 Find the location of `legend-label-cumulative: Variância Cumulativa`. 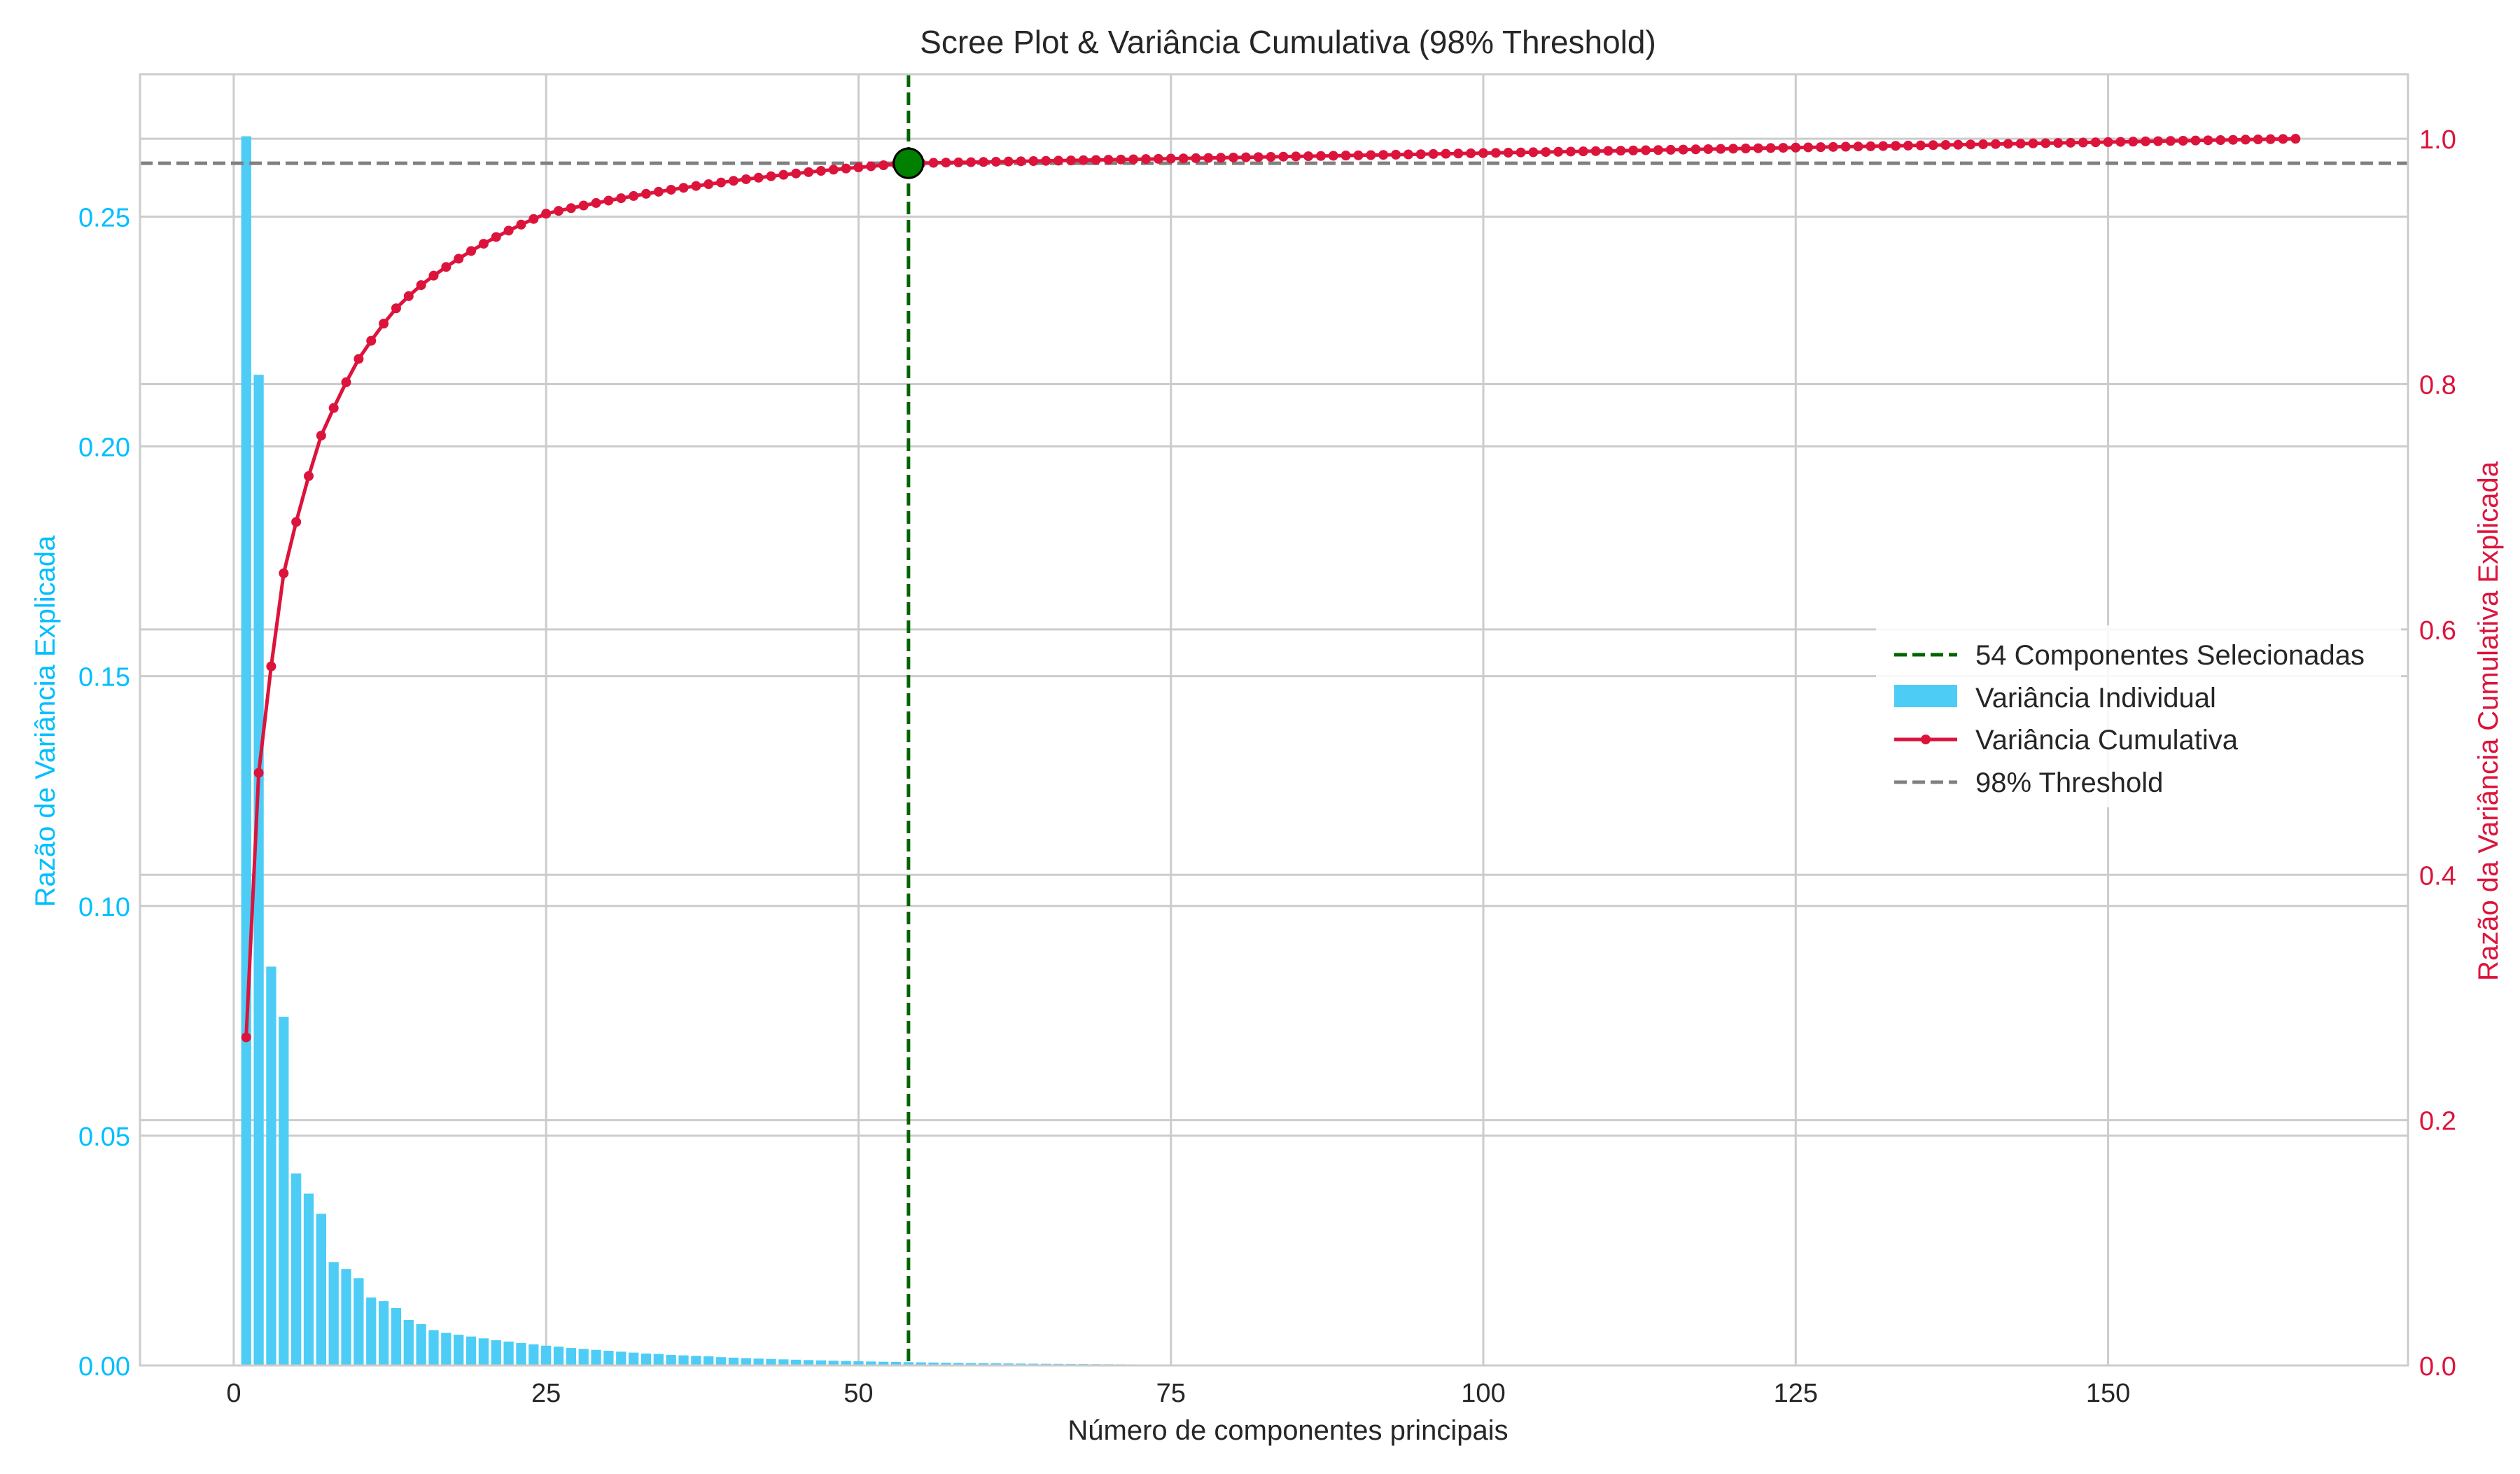

legend-label-cumulative: Variância Cumulativa is located at coordinates (2107, 740).